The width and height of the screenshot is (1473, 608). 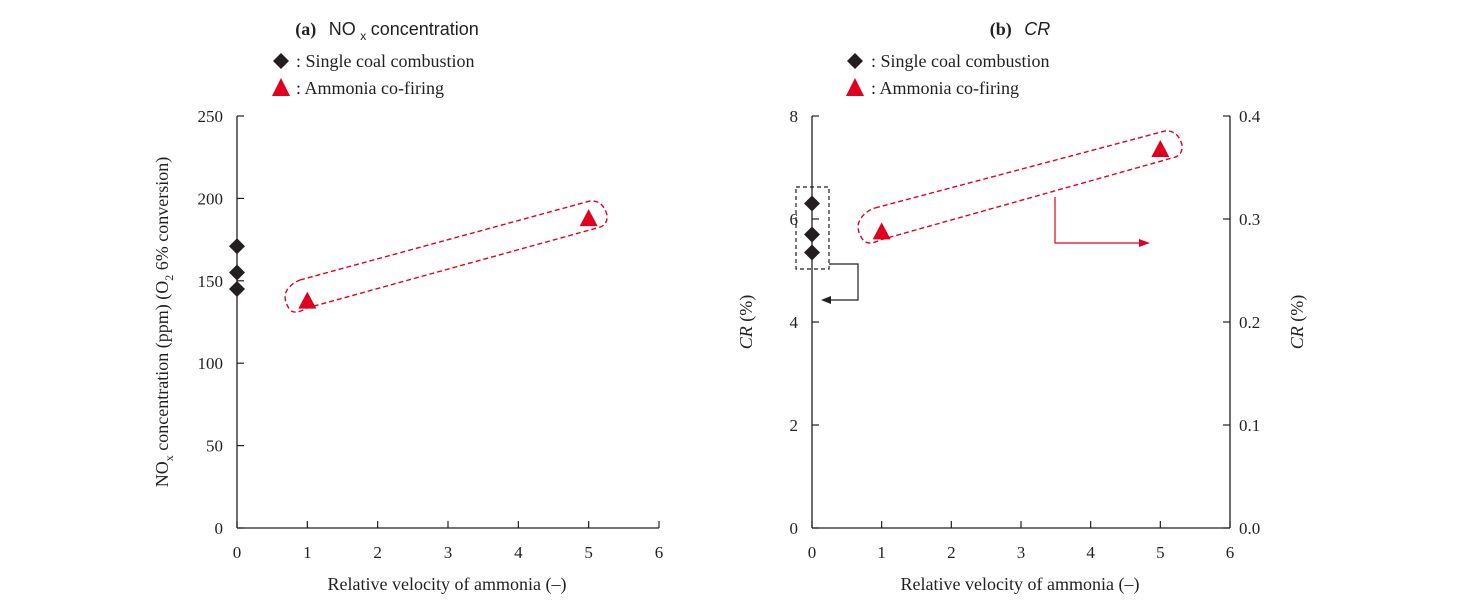 What do you see at coordinates (1249, 219) in the screenshot?
I see `right-y-tick-label: 0.3` at bounding box center [1249, 219].